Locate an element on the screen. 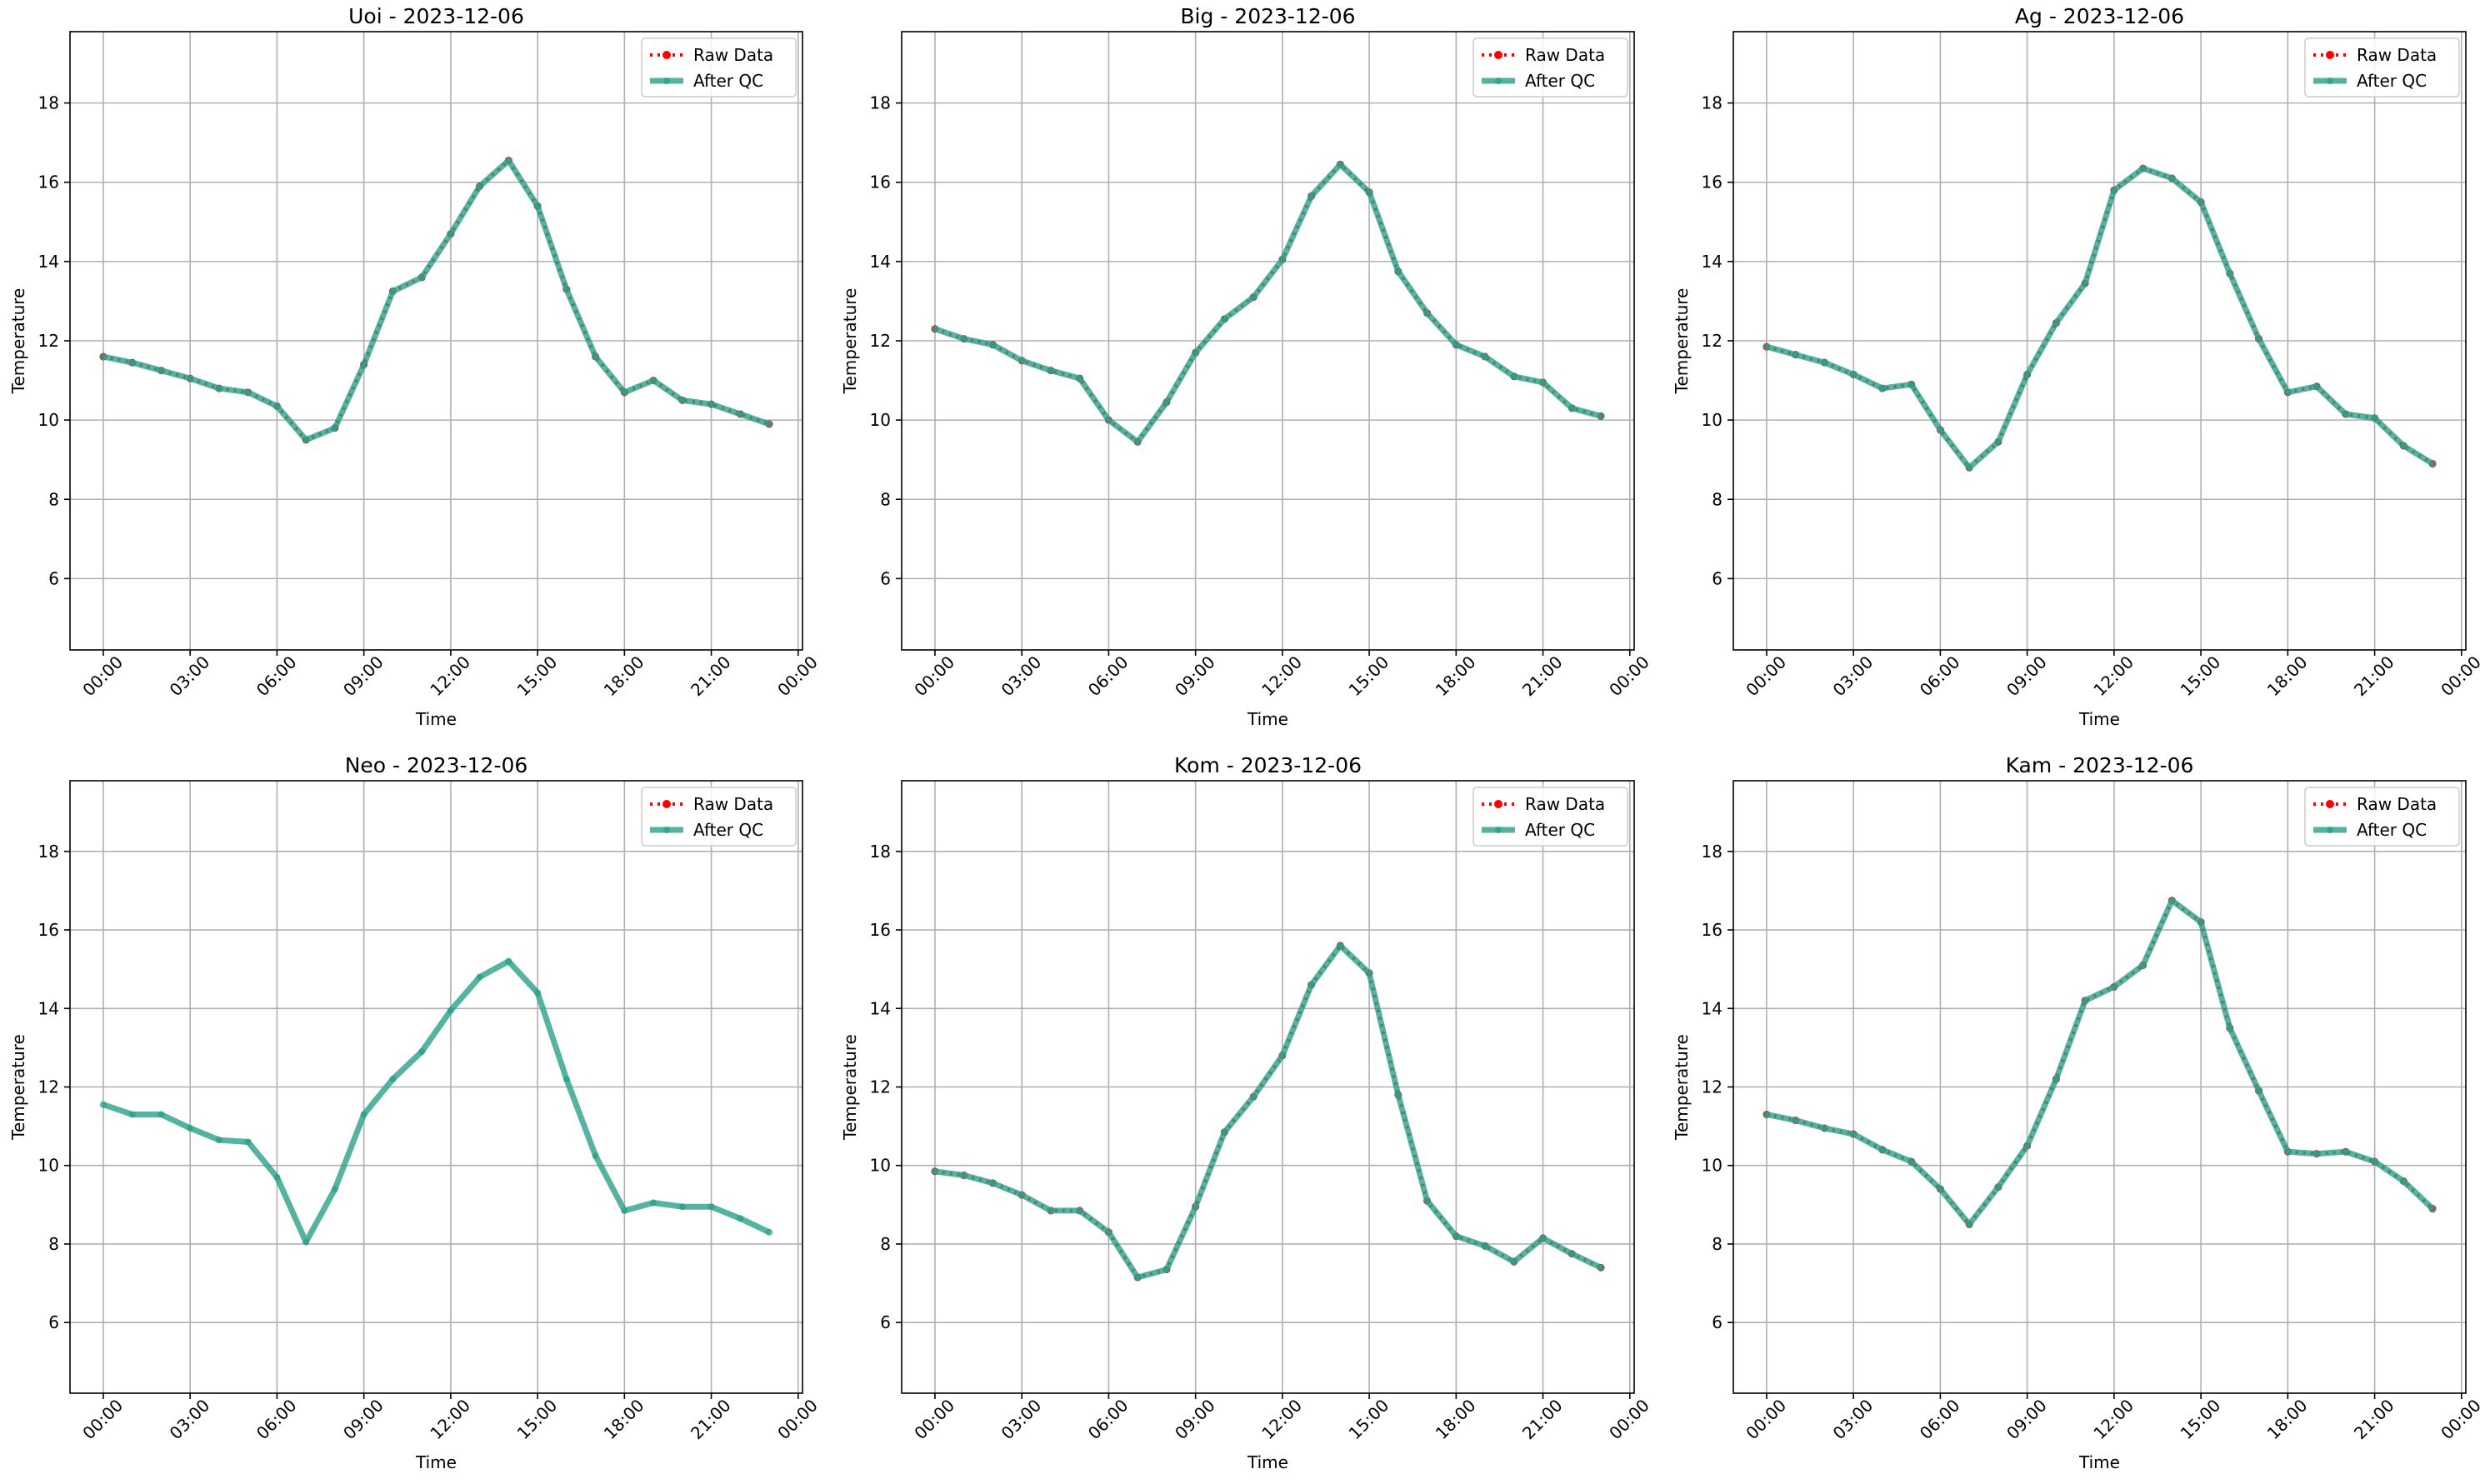 This screenshot has width=2485, height=1484. y-tick-label: 14 is located at coordinates (1712, 1008).